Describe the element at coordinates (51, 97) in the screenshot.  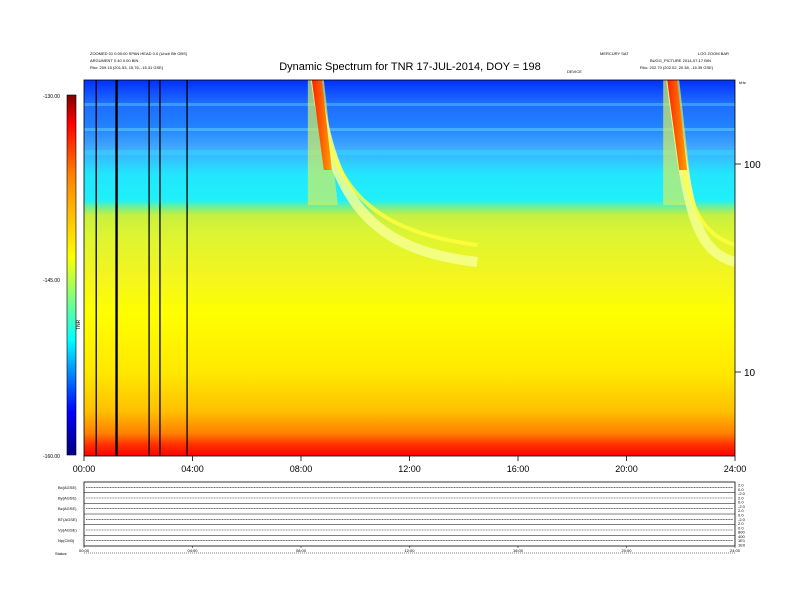
I see `colorbar-tick-top: -130.00` at that location.